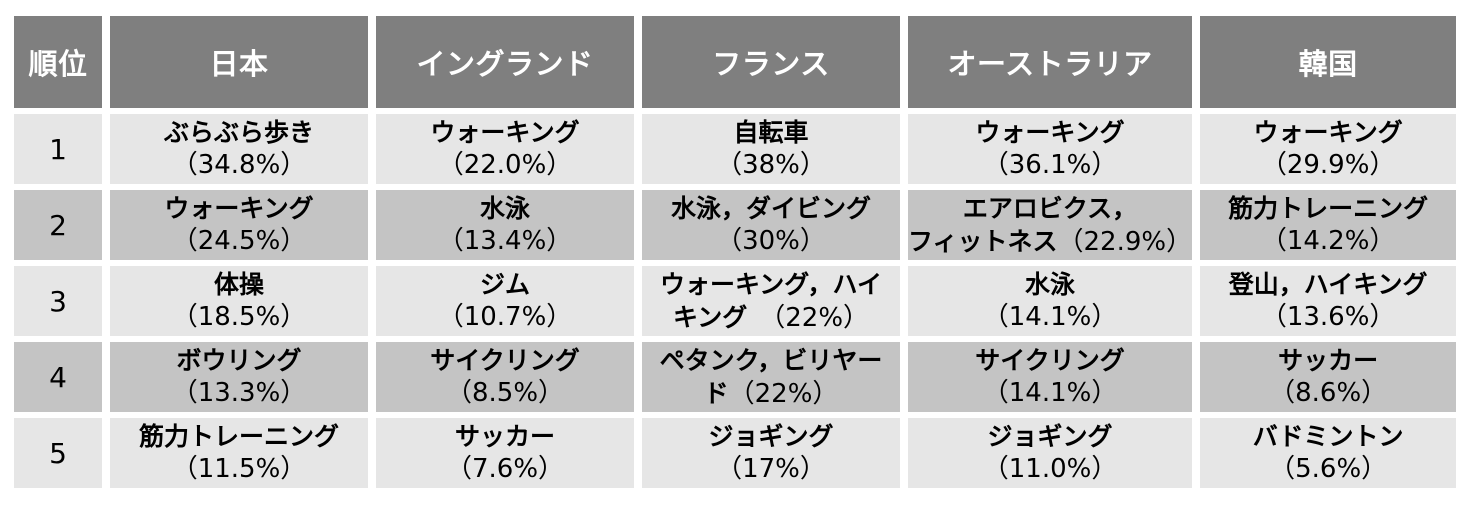 The height and width of the screenshot is (532, 1459). What do you see at coordinates (505, 393) in the screenshot?
I see `activity-percent: （8.5%）` at bounding box center [505, 393].